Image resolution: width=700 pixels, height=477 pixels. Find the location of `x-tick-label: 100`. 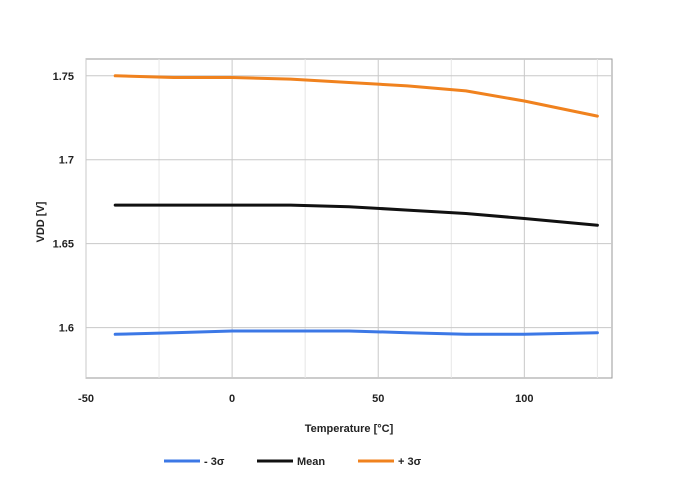

x-tick-label: 100 is located at coordinates (524, 399).